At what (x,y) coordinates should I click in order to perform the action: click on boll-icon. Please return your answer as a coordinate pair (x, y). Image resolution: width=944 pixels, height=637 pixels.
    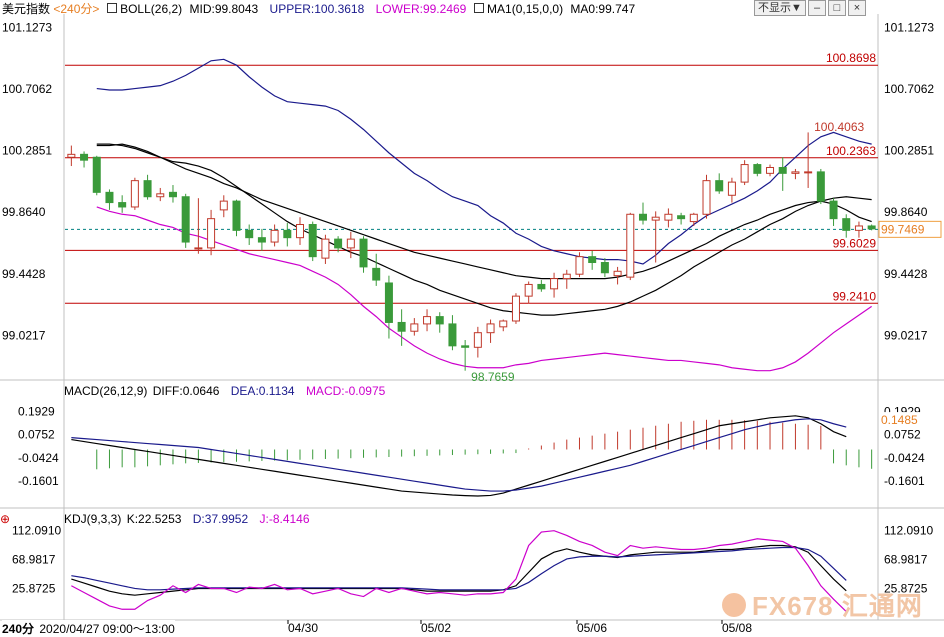
    Looking at the image, I should click on (111, 8).